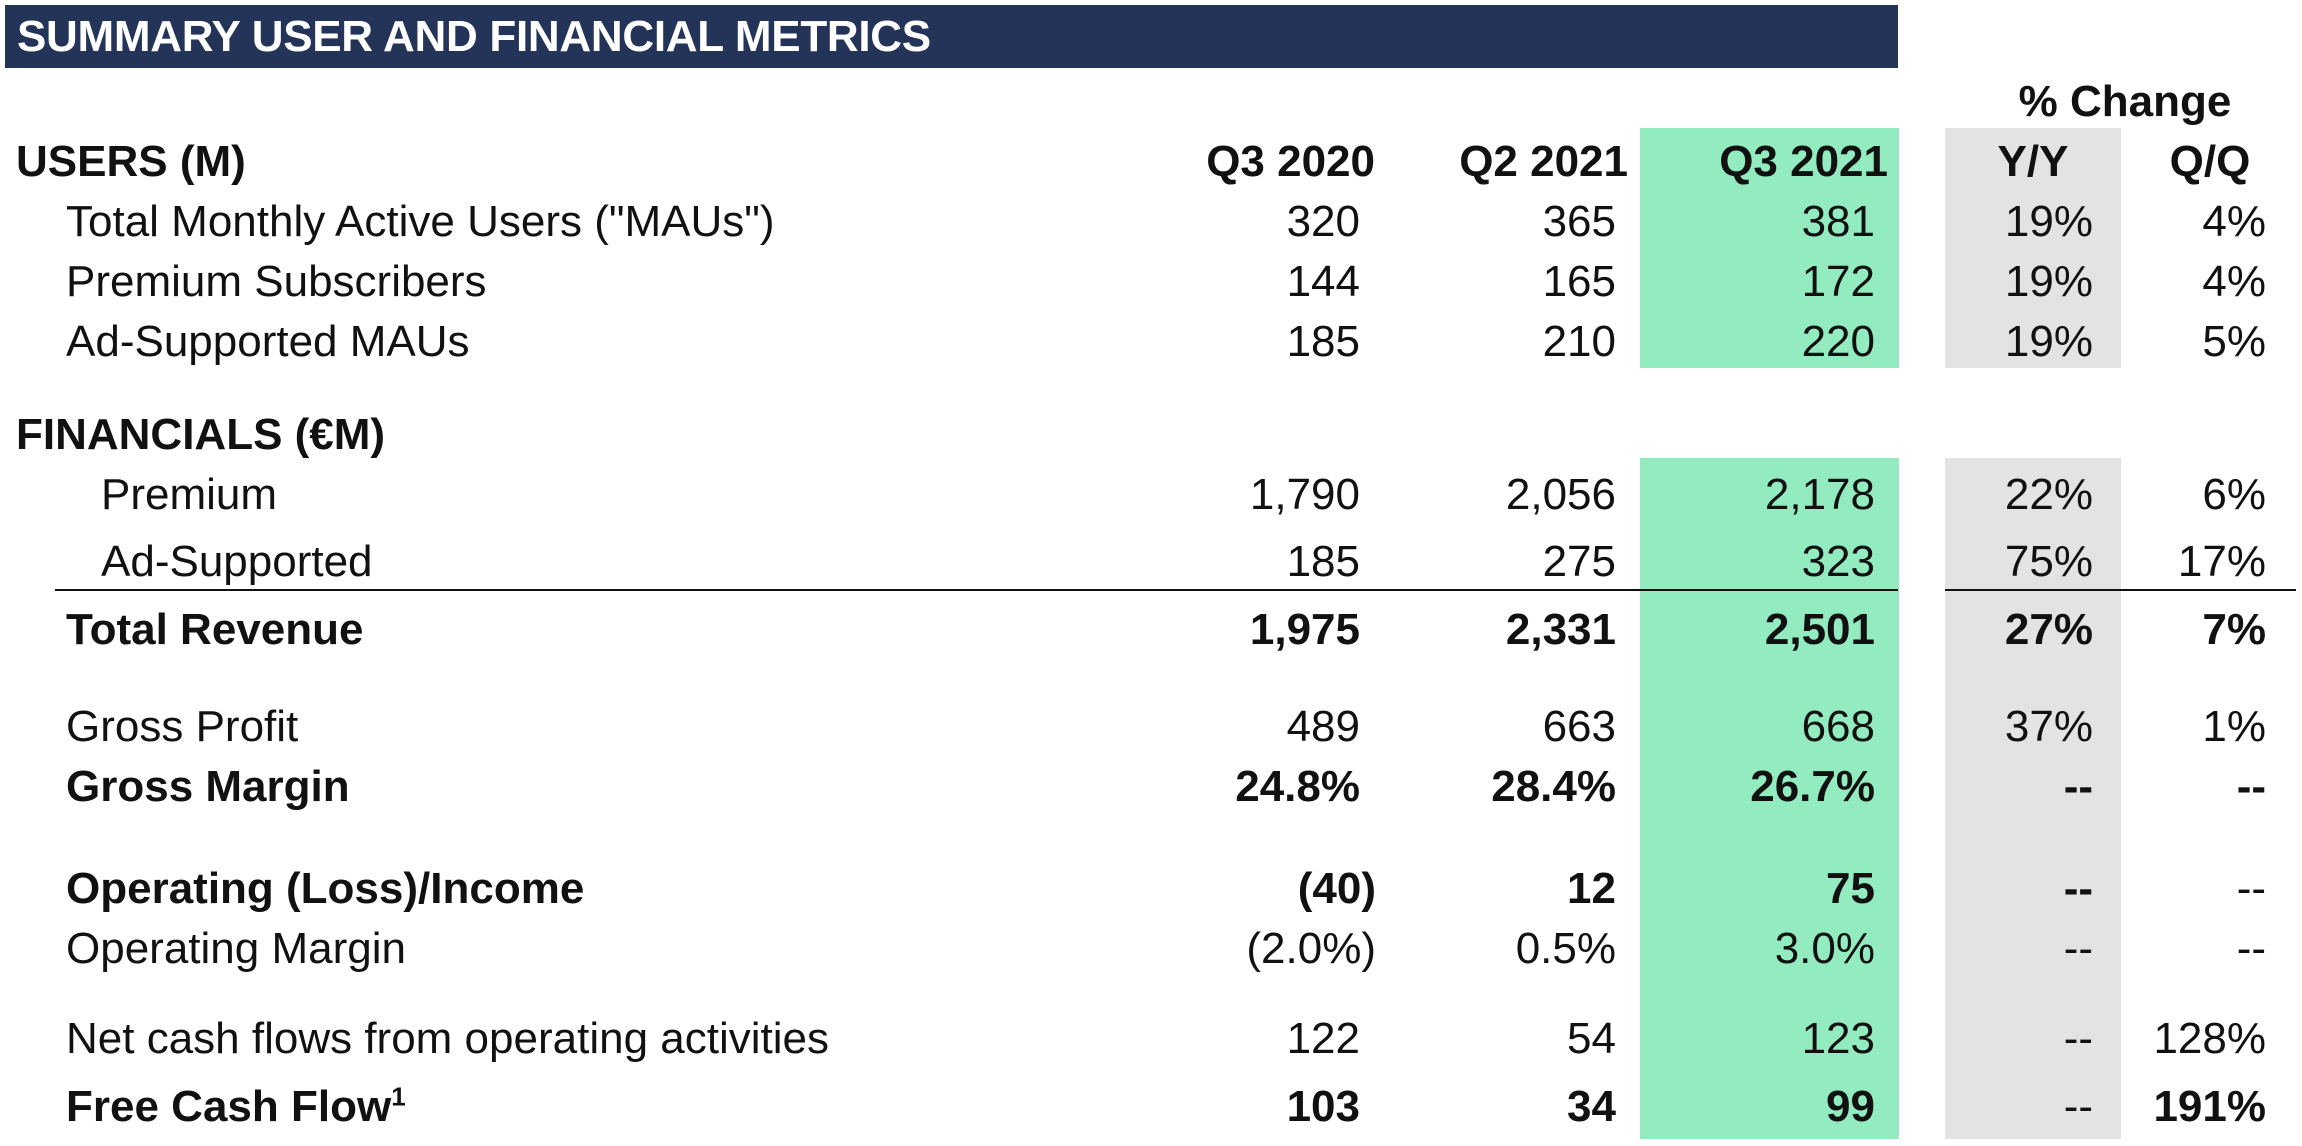 The height and width of the screenshot is (1146, 2302). What do you see at coordinates (1579, 726) in the screenshot?
I see `gross-profit-q2-2021: 663` at bounding box center [1579, 726].